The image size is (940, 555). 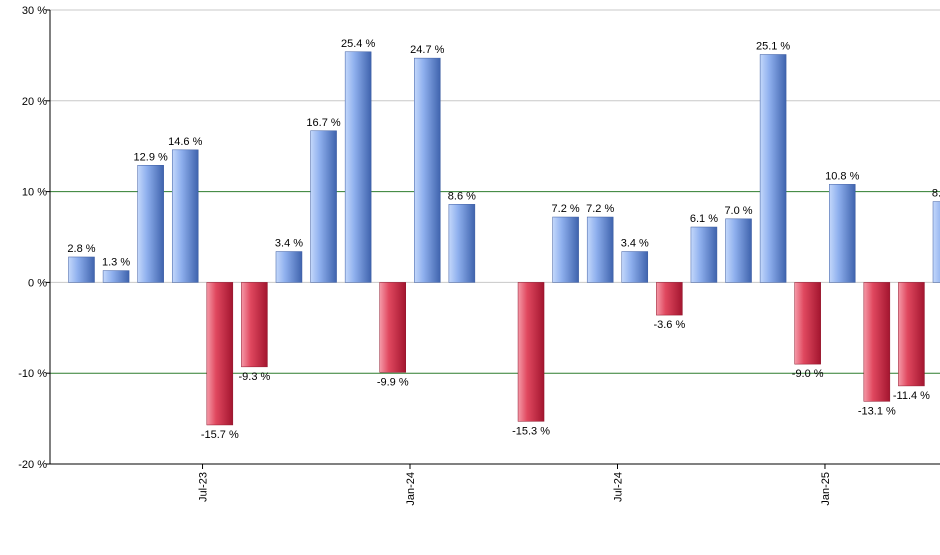 I want to click on data-label: 8.6 %, so click(x=462, y=196).